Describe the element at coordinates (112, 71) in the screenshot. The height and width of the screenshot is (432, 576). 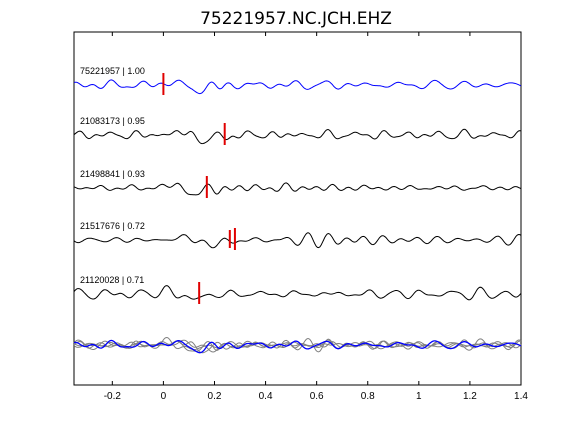
I see `trace-label: 75221957 | 1.00` at that location.